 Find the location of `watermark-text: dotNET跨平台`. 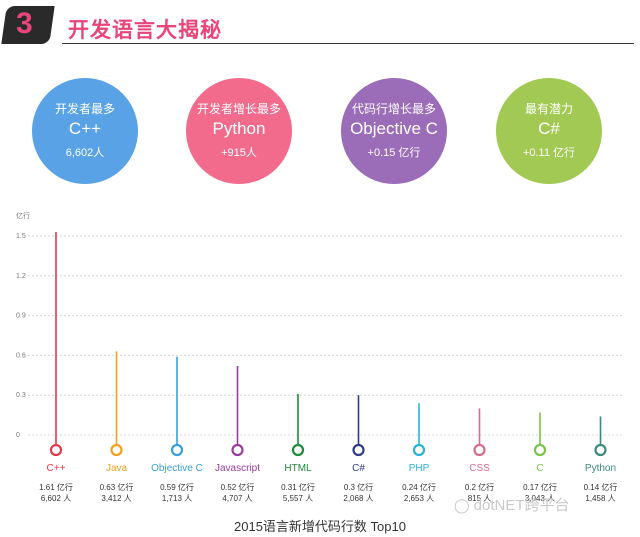

watermark-text: dotNET跨平台 is located at coordinates (521, 505).